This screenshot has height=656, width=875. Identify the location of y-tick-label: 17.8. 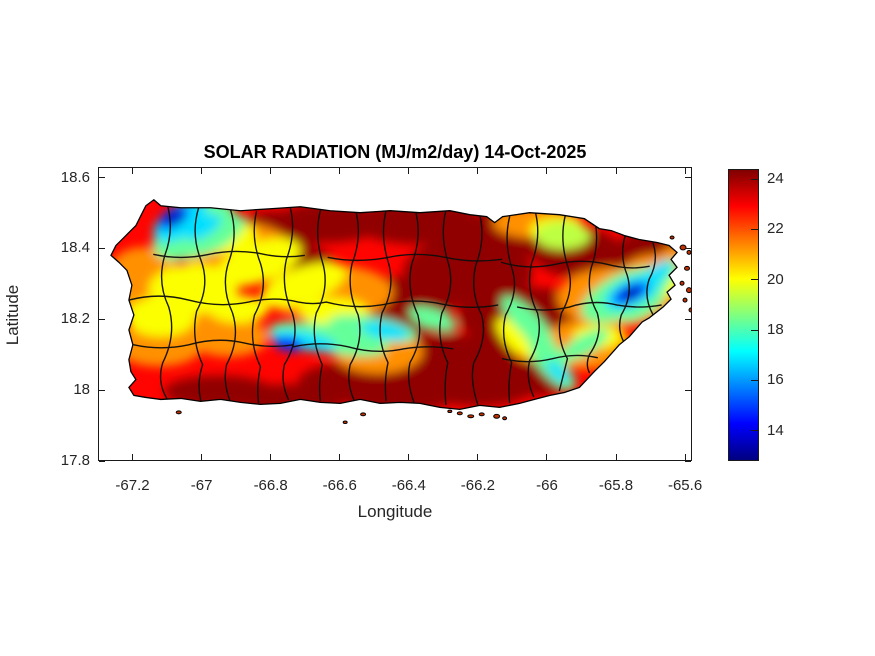
(75, 460).